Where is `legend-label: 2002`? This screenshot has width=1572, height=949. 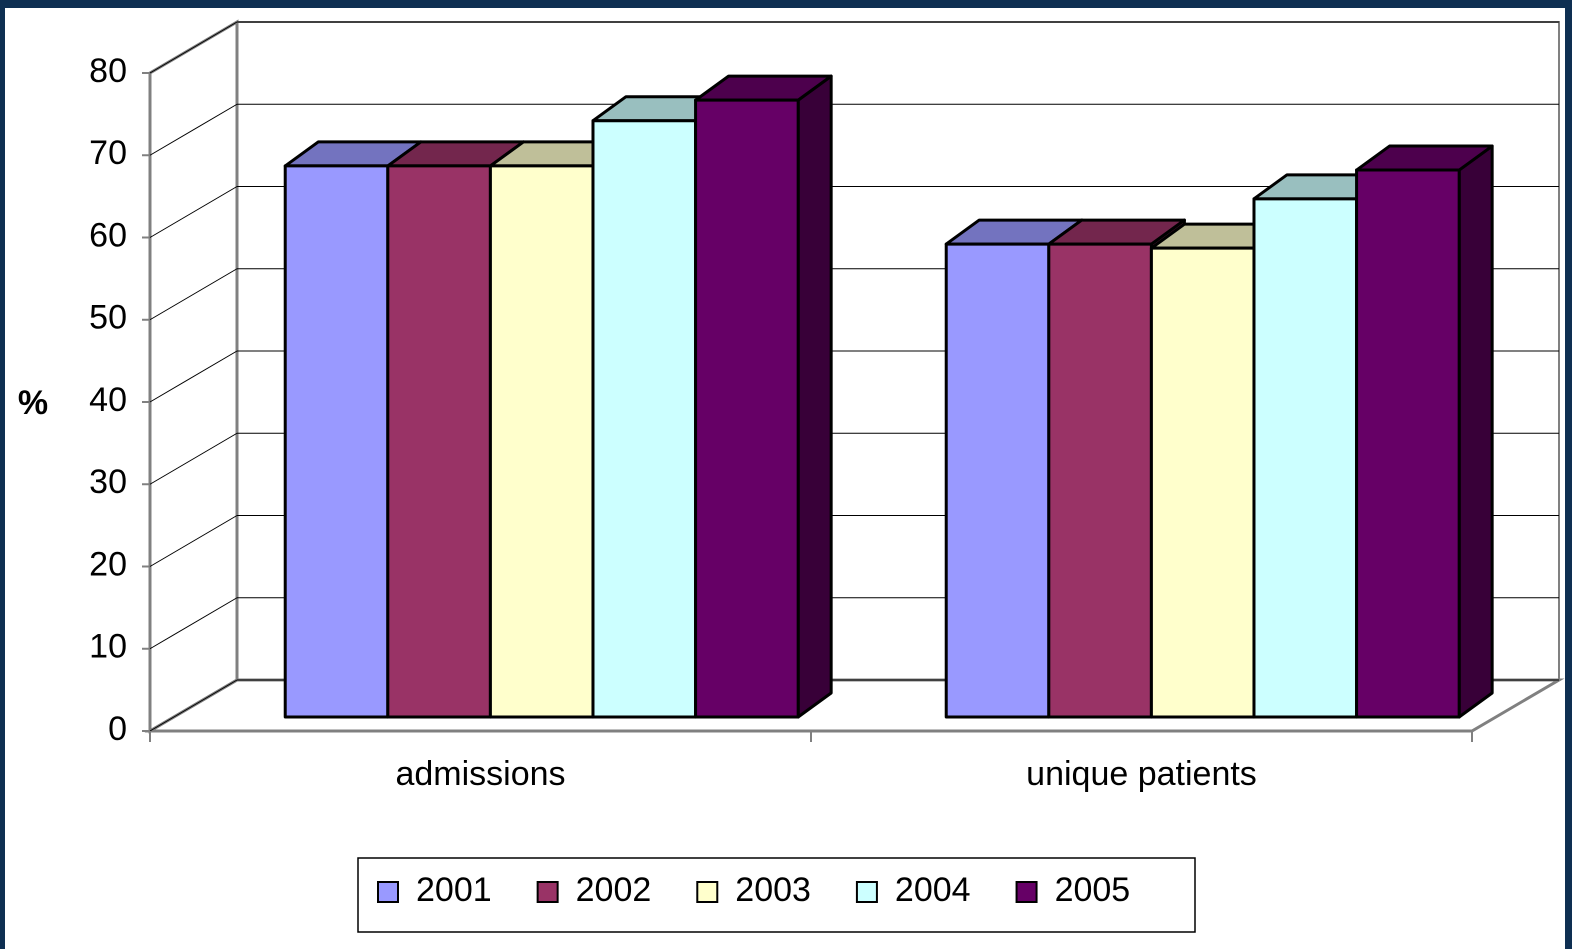 legend-label: 2002 is located at coordinates (614, 890).